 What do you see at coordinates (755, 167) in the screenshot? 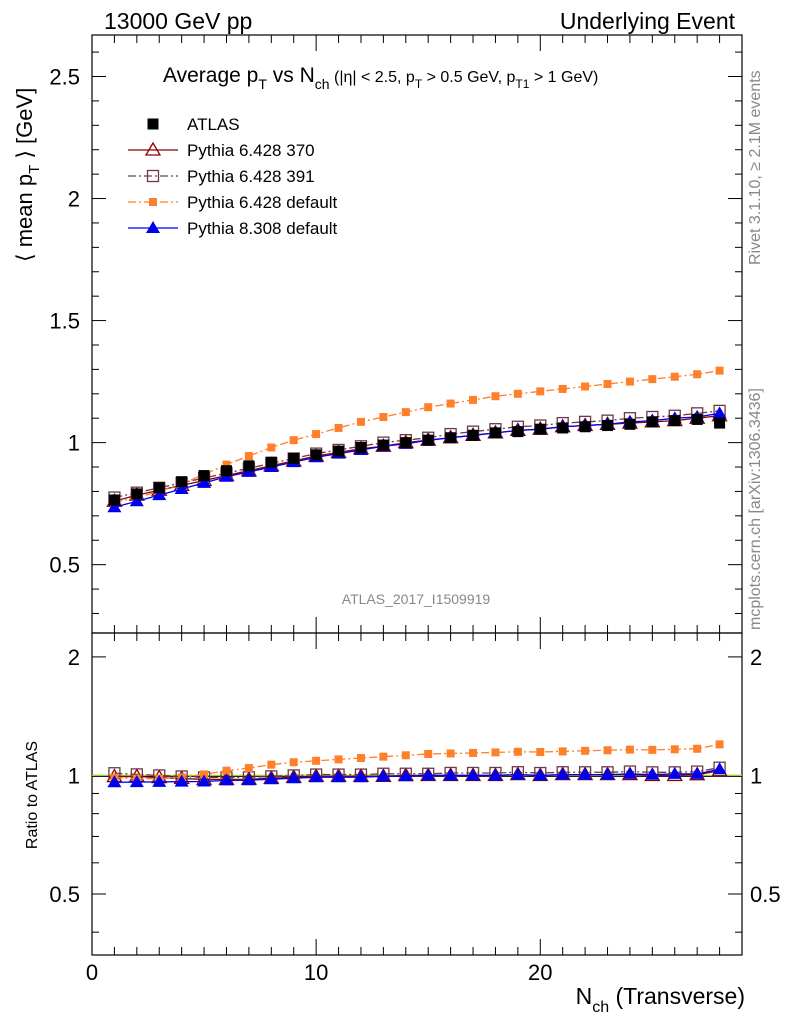
I see `rivet-version-label: Rivet 3.1.10, ≥ 2.1M events` at bounding box center [755, 167].